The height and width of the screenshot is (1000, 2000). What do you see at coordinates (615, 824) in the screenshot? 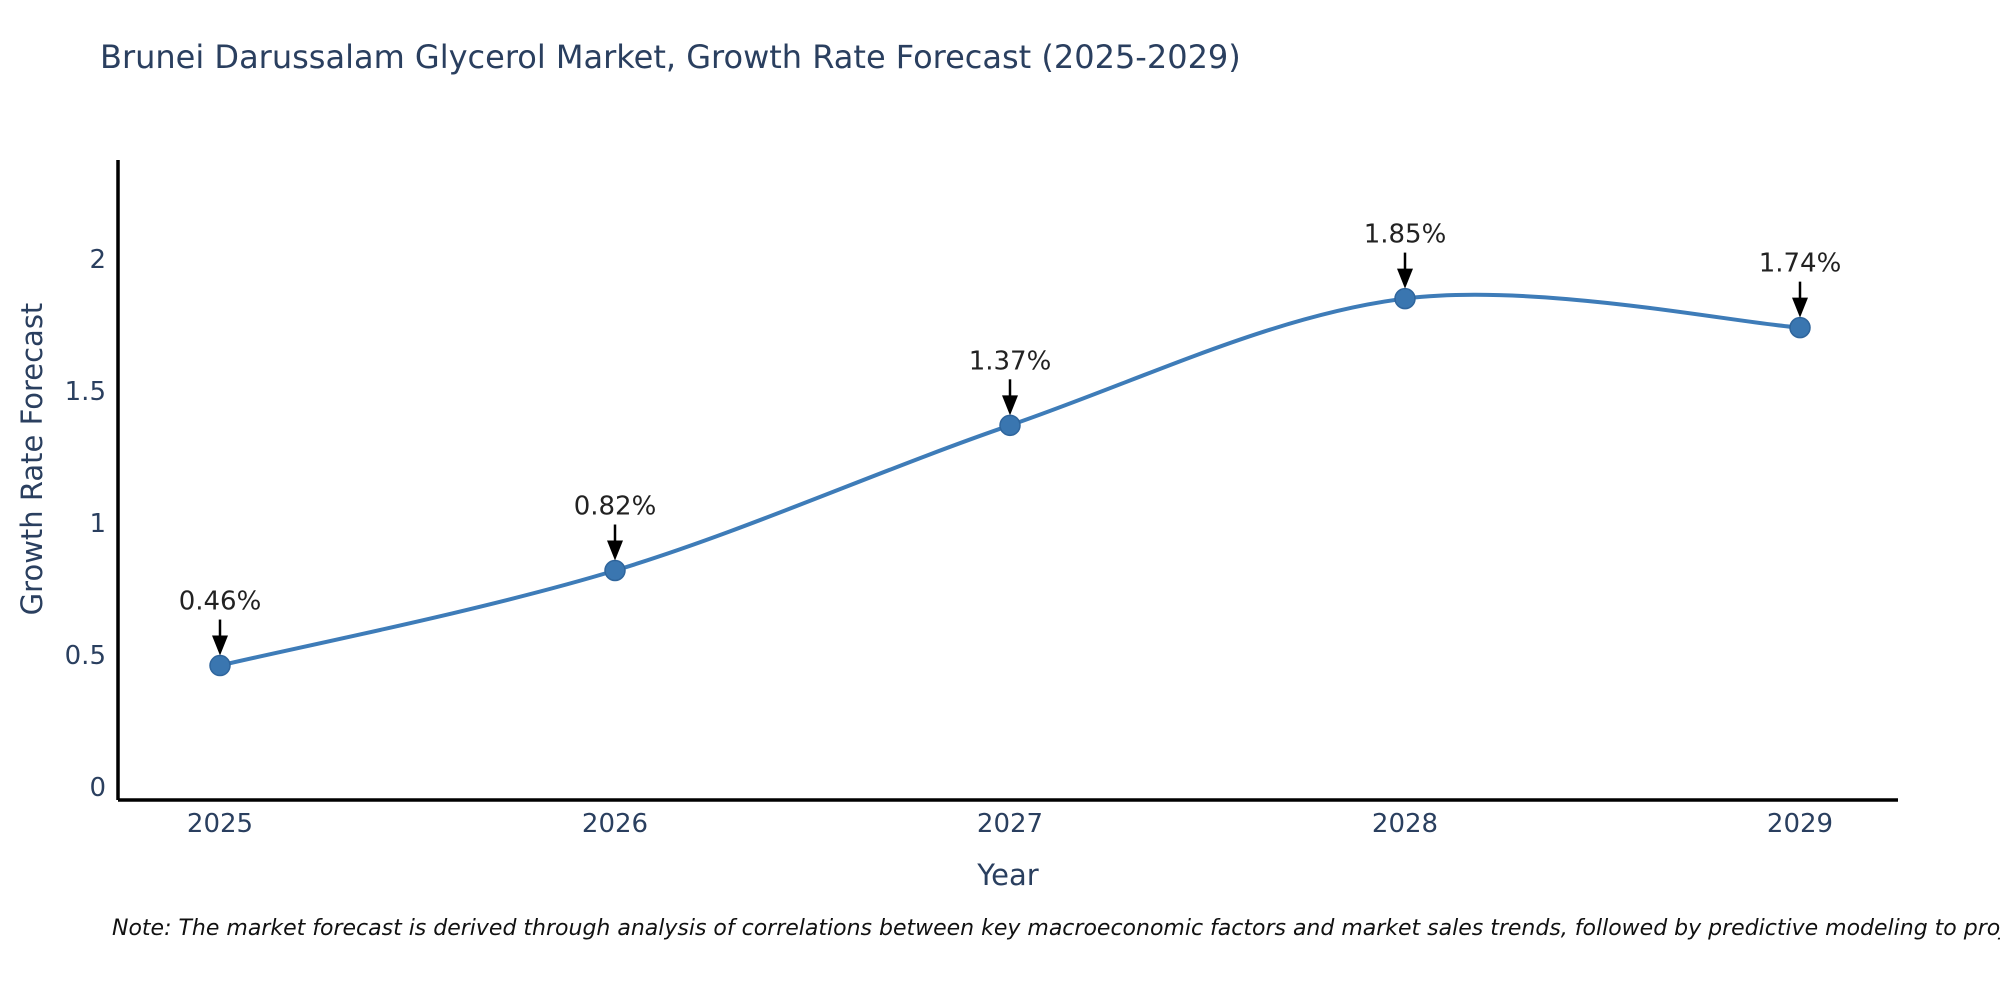
I see `x-tick-label: 2026` at bounding box center [615, 824].